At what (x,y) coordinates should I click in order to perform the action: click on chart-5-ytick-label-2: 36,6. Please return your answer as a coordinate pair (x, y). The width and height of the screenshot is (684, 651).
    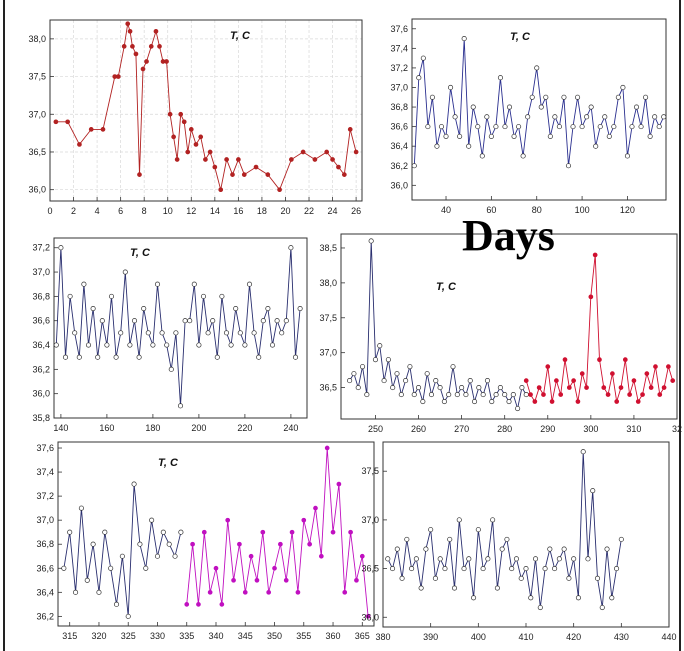
    Looking at the image, I should click on (45, 568).